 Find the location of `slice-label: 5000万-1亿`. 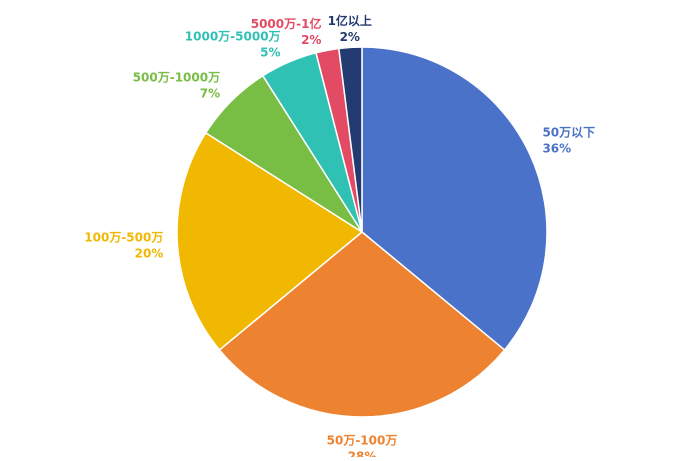

slice-label: 5000万-1亿 is located at coordinates (286, 23).